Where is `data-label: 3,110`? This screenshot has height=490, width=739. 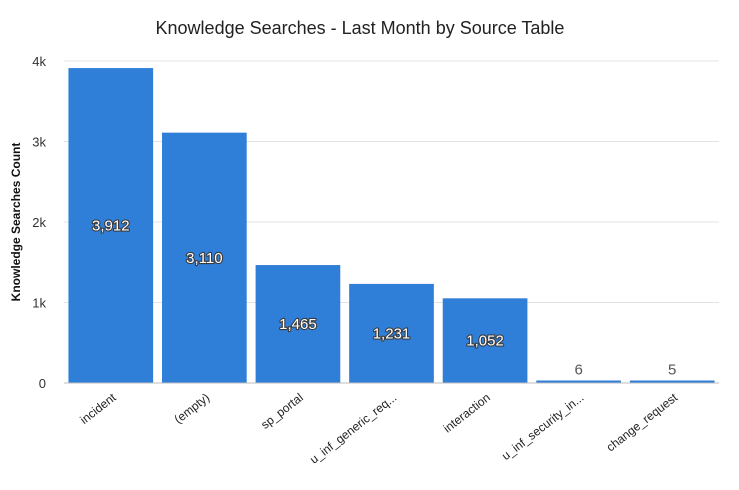
data-label: 3,110 is located at coordinates (204, 258).